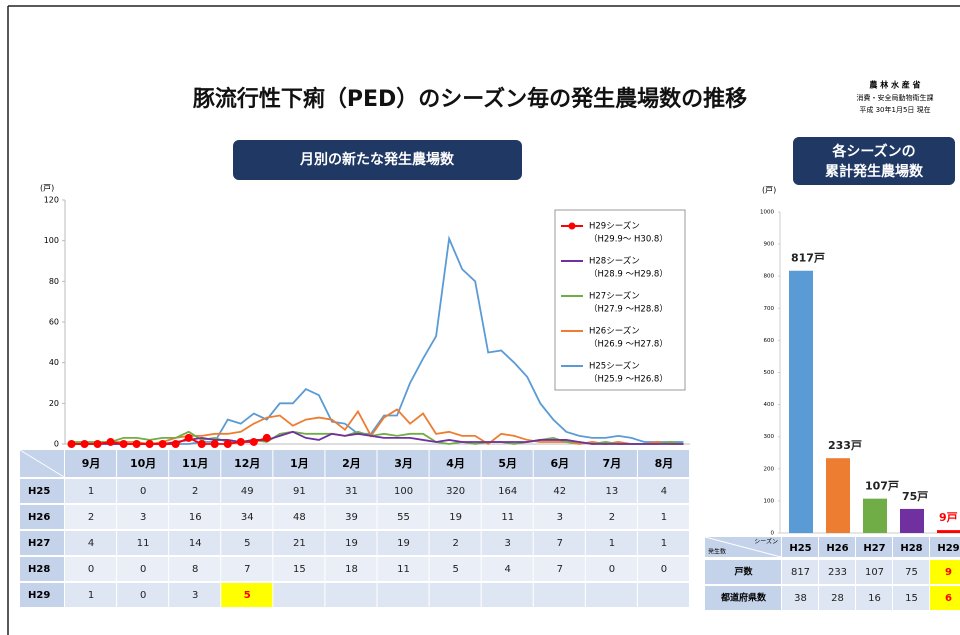 The width and height of the screenshot is (960, 635). Describe the element at coordinates (948, 598) in the screenshot. I see `table-value: 6` at that location.